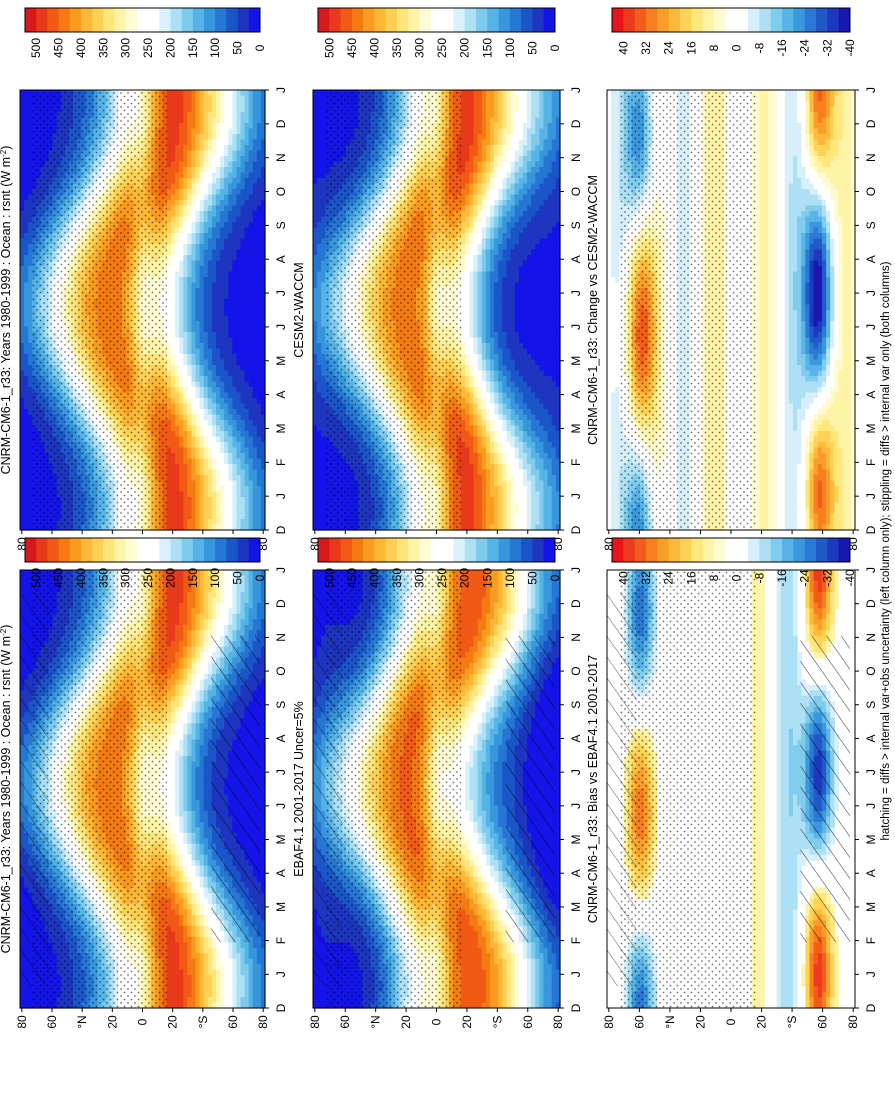 The image size is (895, 1102). I want to click on month-tick-label: M, so click(281, 361).